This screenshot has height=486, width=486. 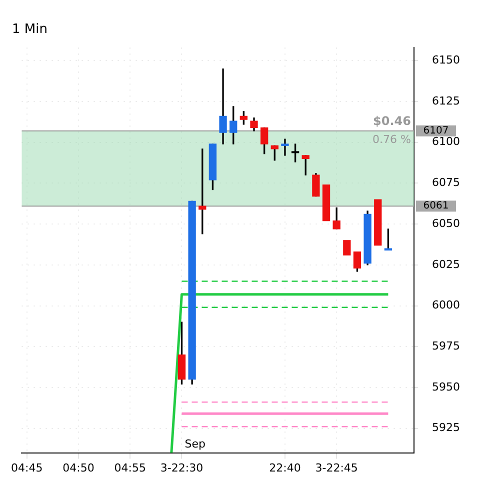 What do you see at coordinates (130, 467) in the screenshot?
I see `x-tick-label: 04:55` at bounding box center [130, 467].